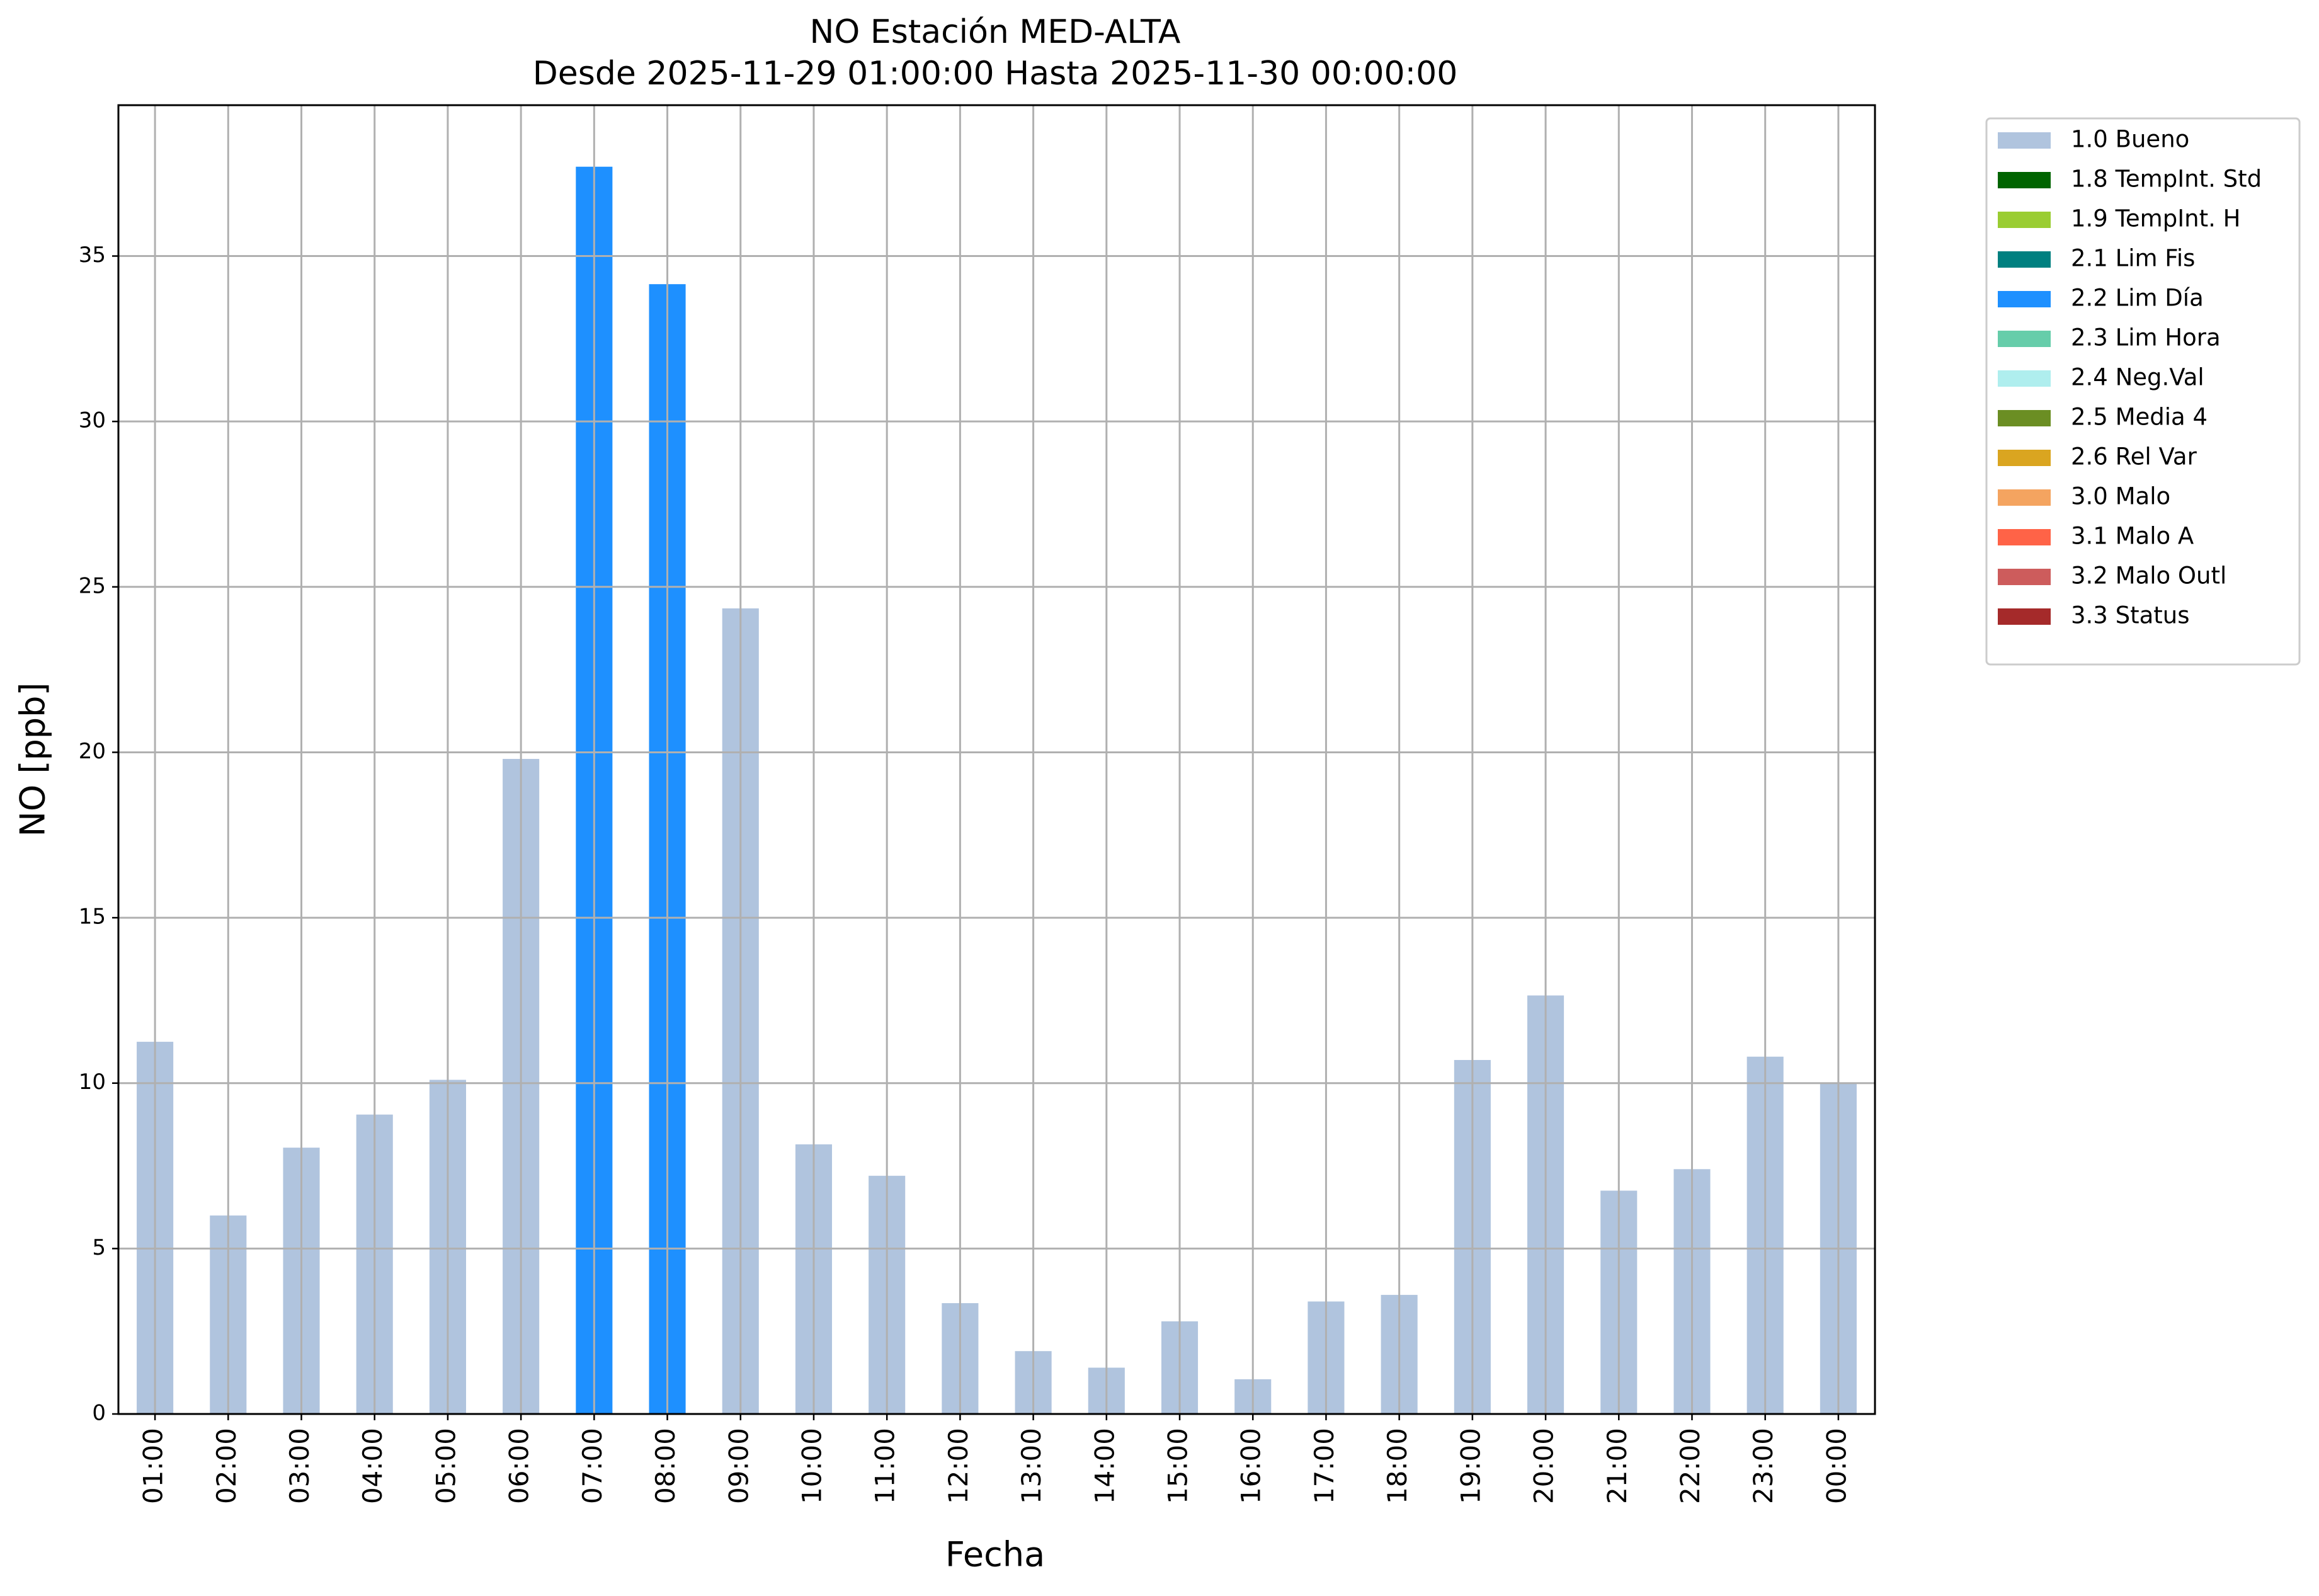  I want to click on x-tick-label: 04:00, so click(372, 1466).